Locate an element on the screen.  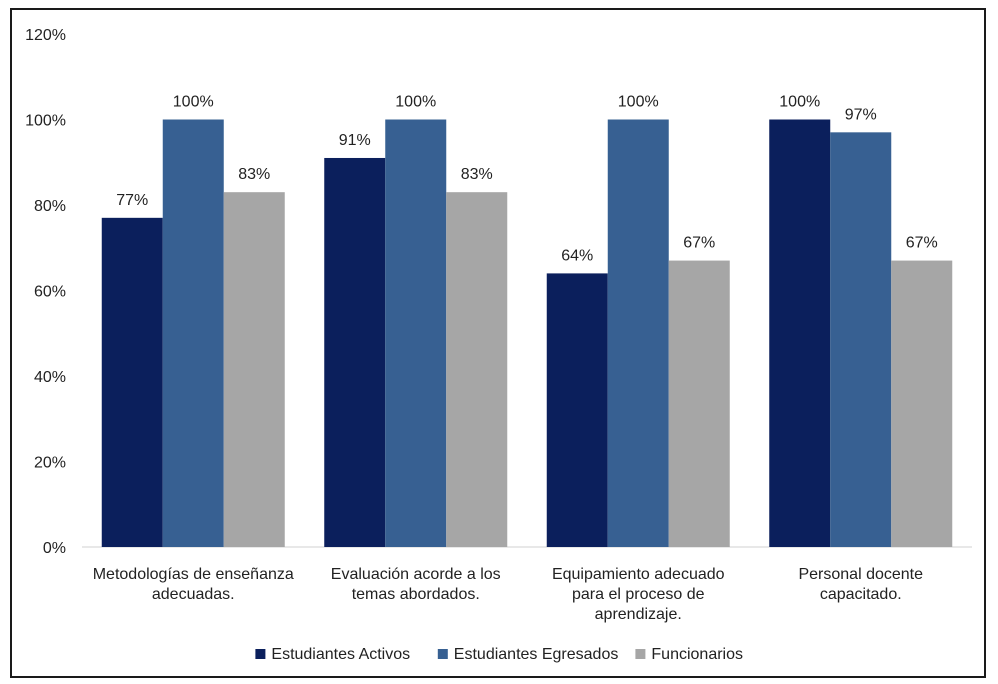
y-tick-label: 40% is located at coordinates (50, 377).